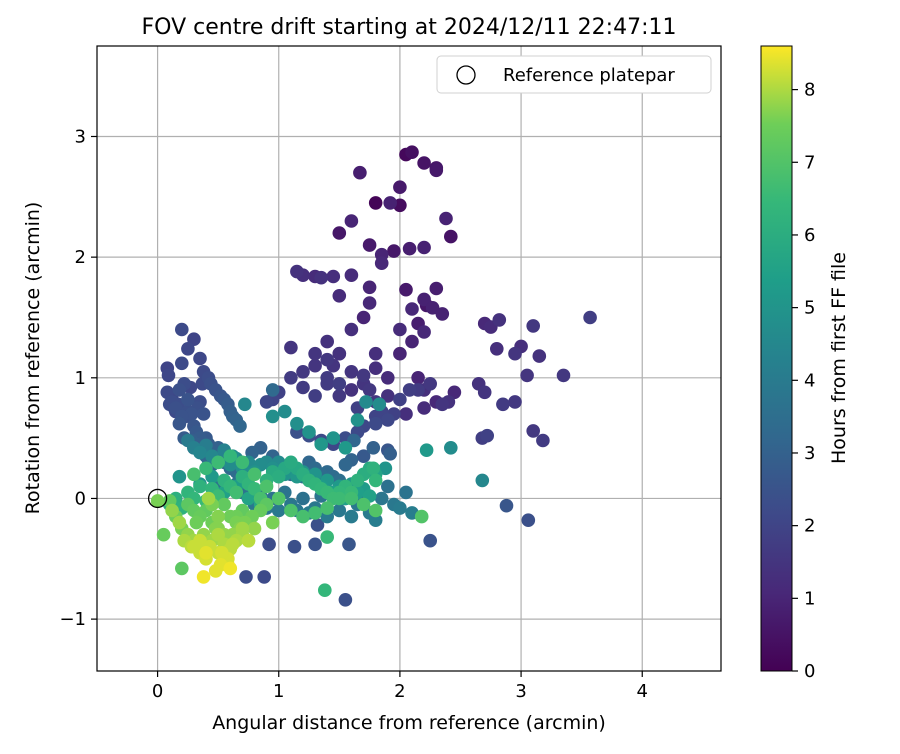 The height and width of the screenshot is (754, 900). Describe the element at coordinates (399, 691) in the screenshot. I see `x-tick-label: 2` at that location.